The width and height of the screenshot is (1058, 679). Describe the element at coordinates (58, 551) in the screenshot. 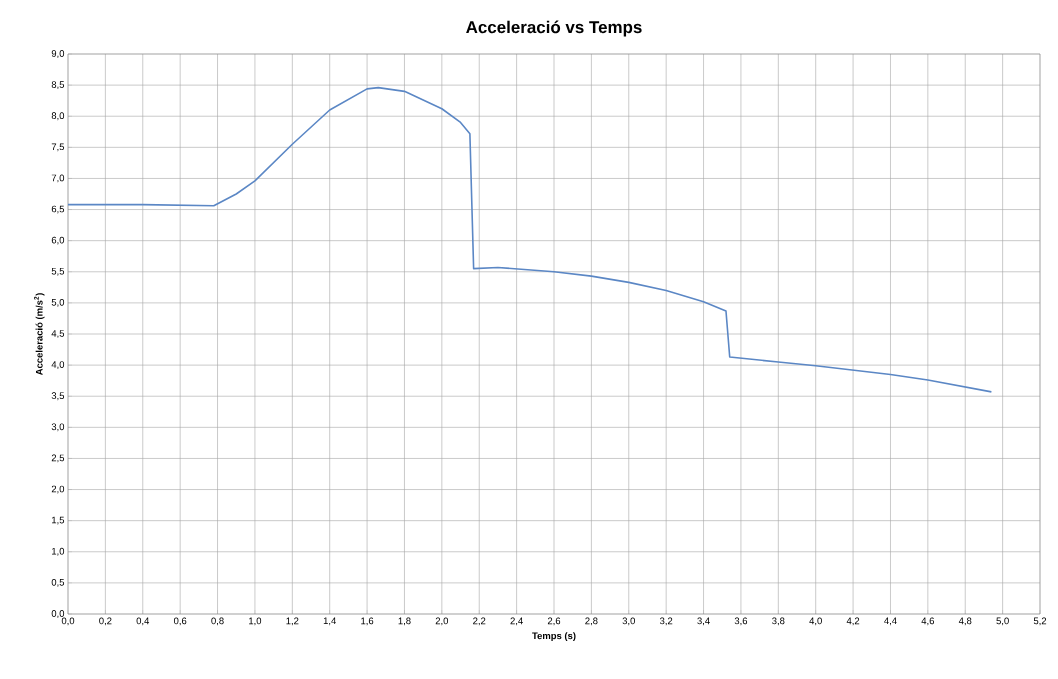

I see `y-tick-label: 1,0` at that location.